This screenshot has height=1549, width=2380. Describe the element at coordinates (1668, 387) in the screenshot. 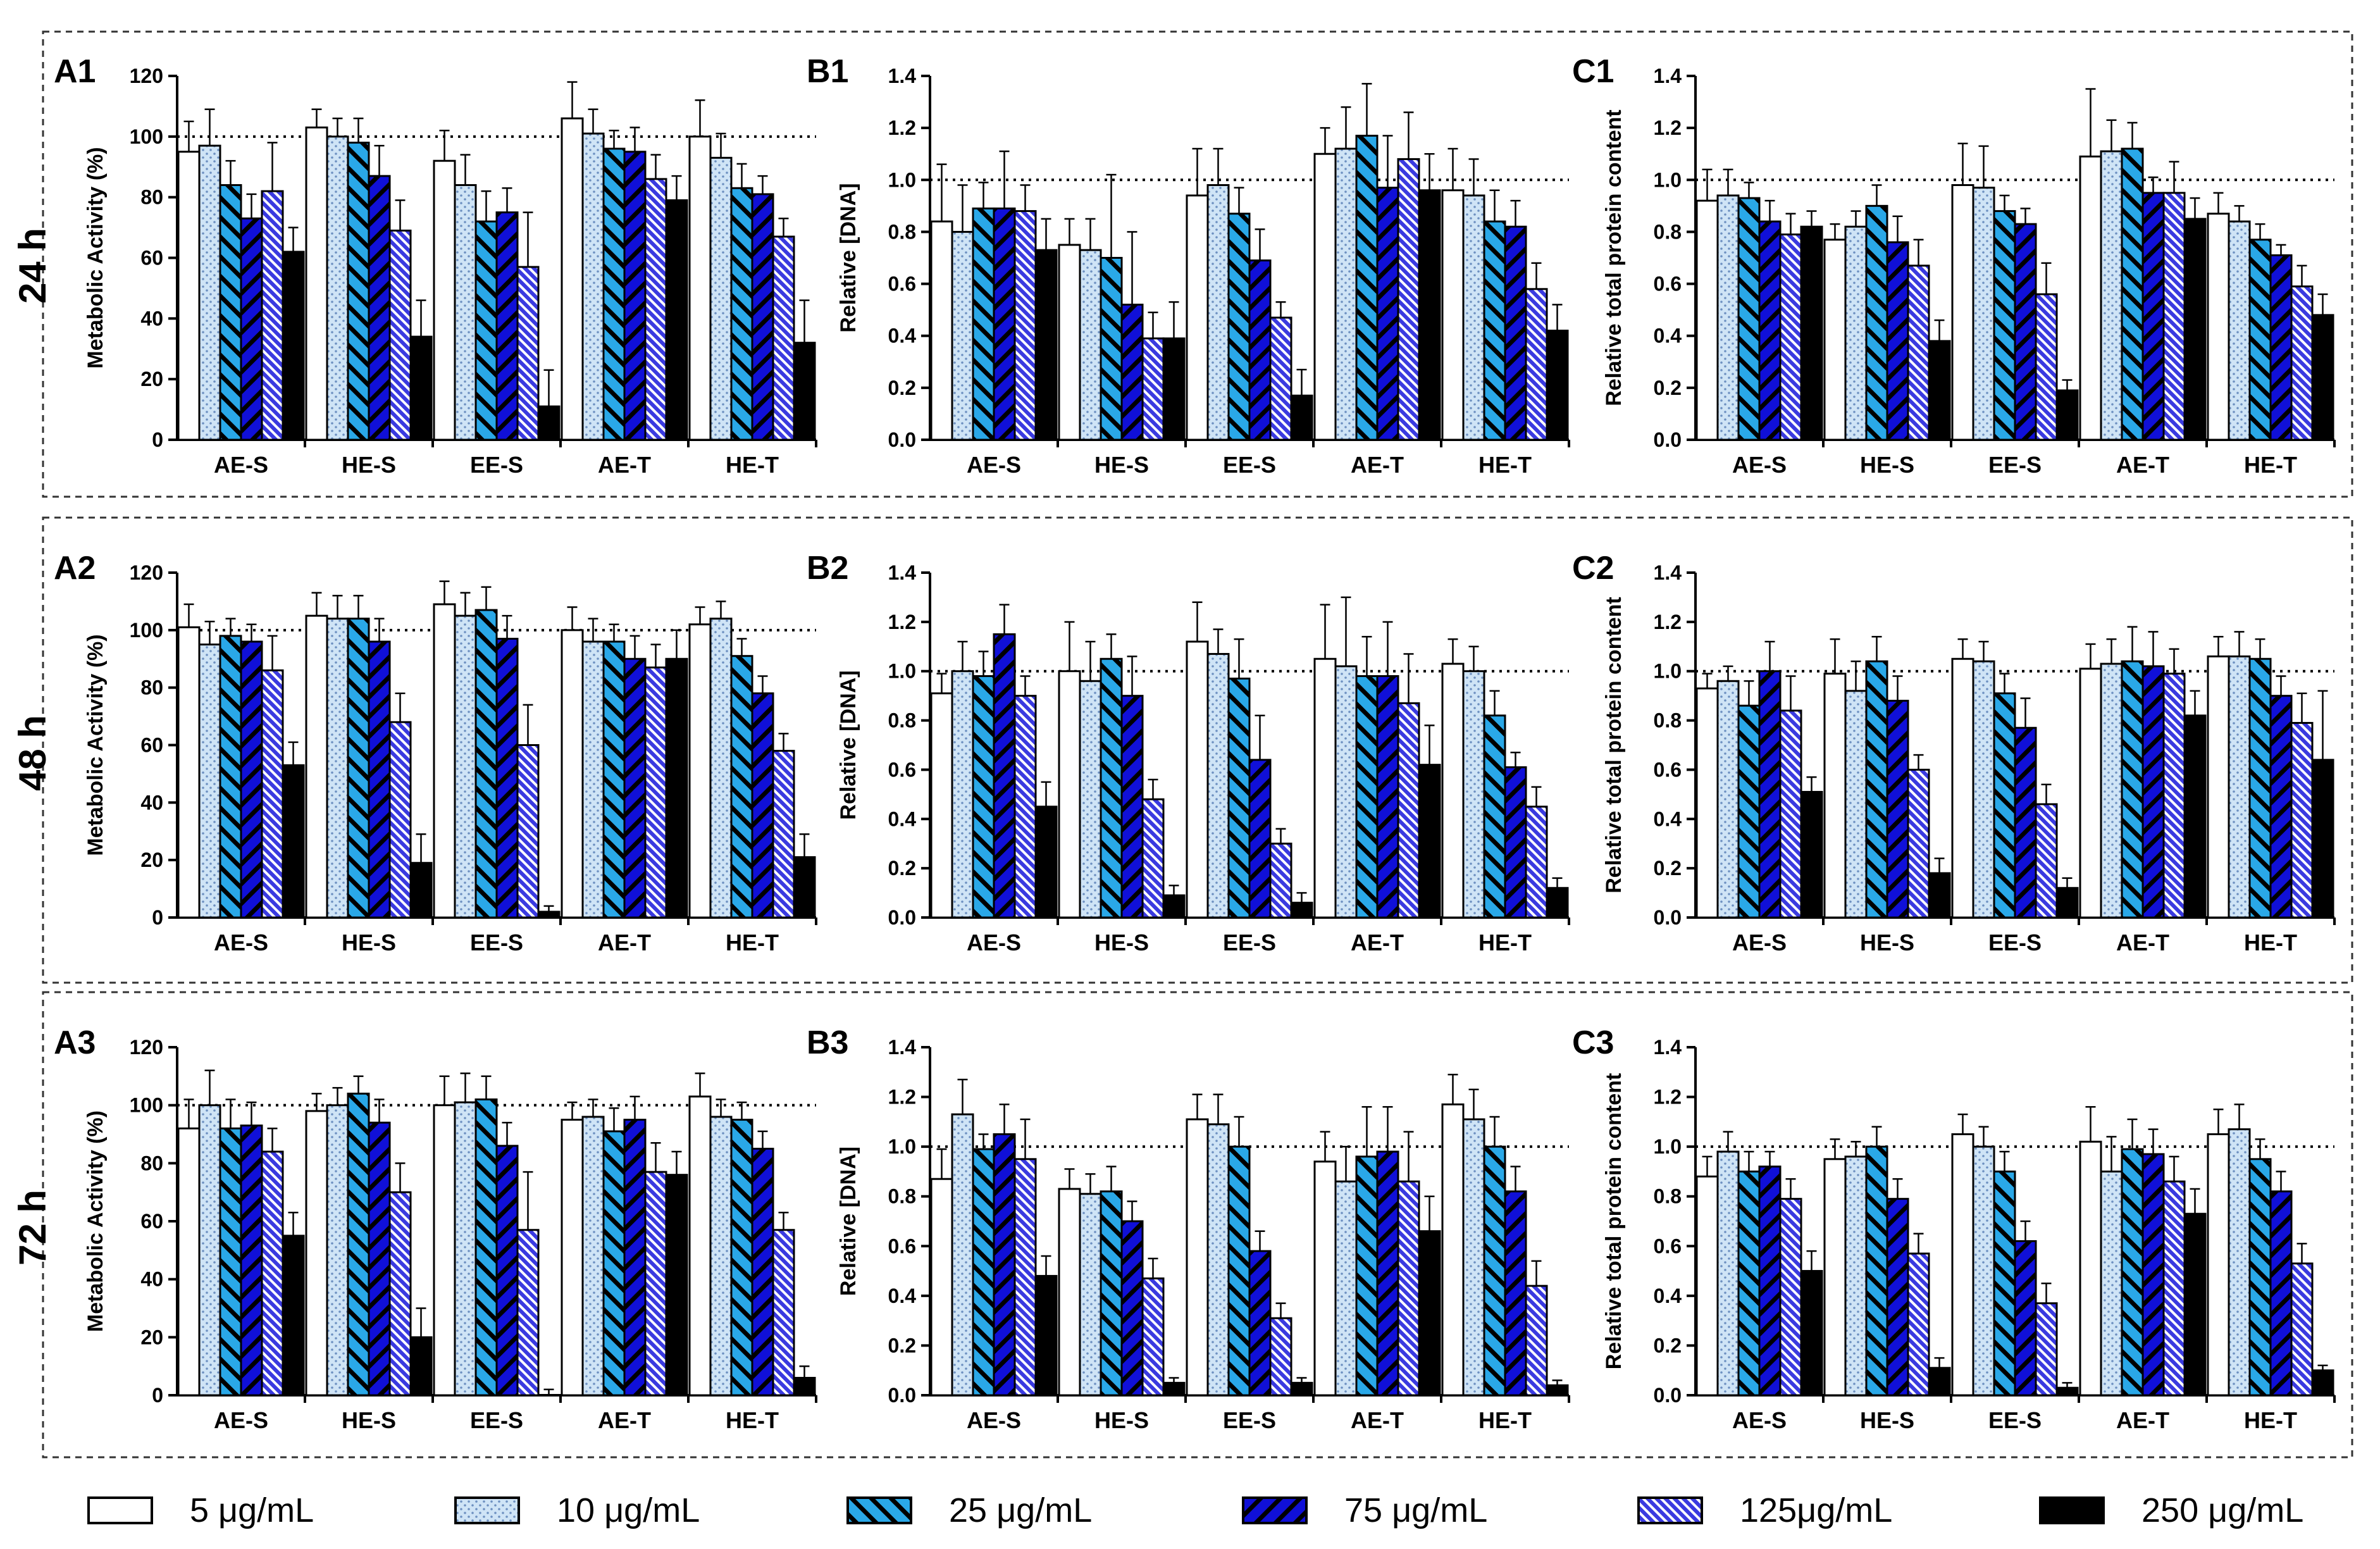

I see `y-tick-label-c1-1: 0.2` at that location.